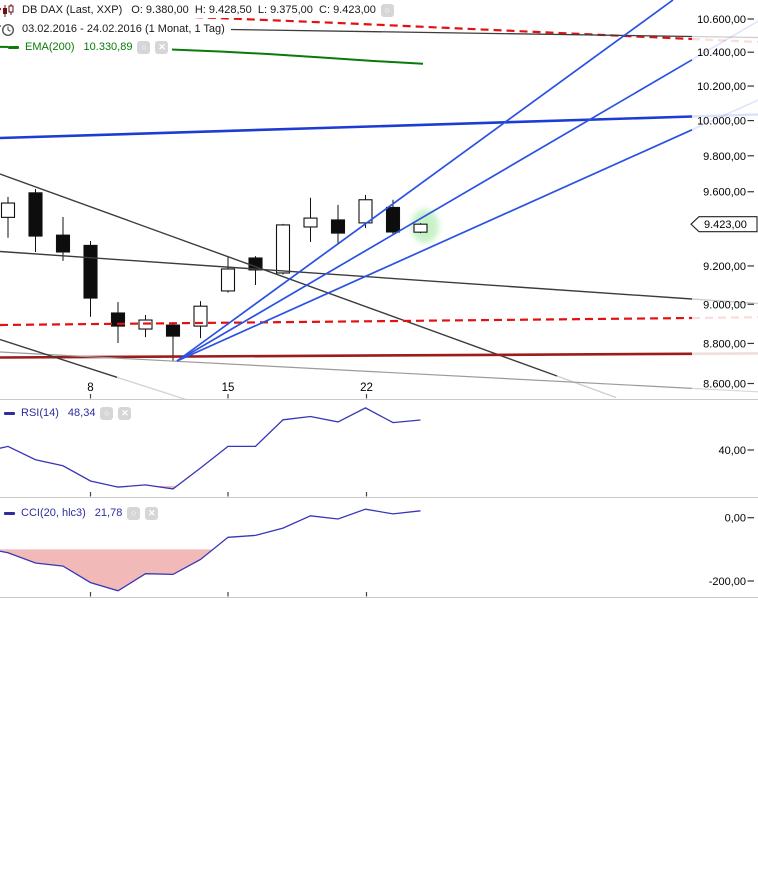 Image resolution: width=758 pixels, height=892 pixels. Describe the element at coordinates (8, 29) in the screenshot. I see `clock-icon` at that location.